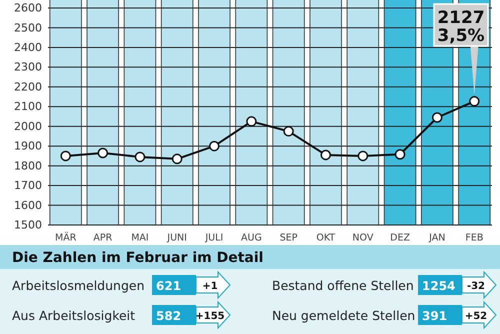 The width and height of the screenshot is (500, 334). I want to click on data-label: 582, so click(169, 316).